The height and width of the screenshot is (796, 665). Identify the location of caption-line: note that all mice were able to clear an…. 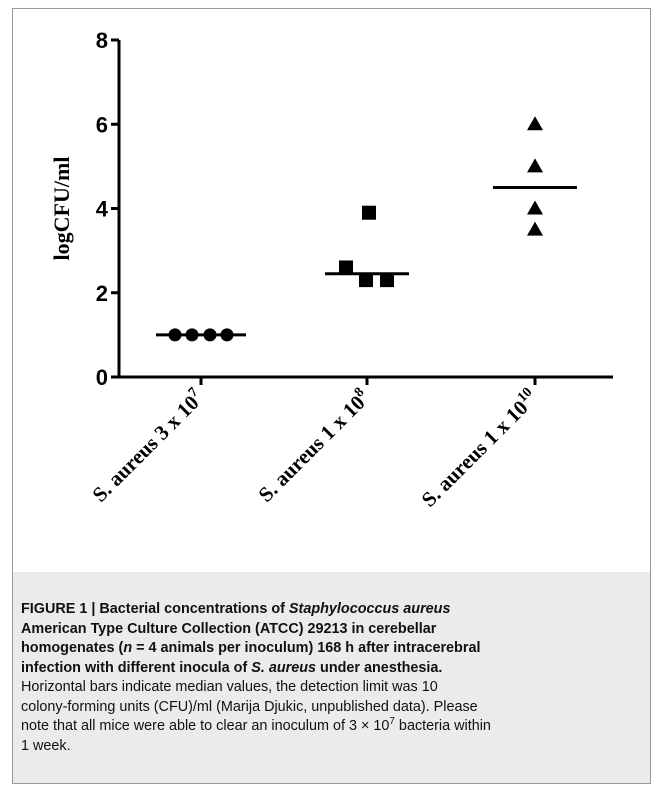
(256, 725).